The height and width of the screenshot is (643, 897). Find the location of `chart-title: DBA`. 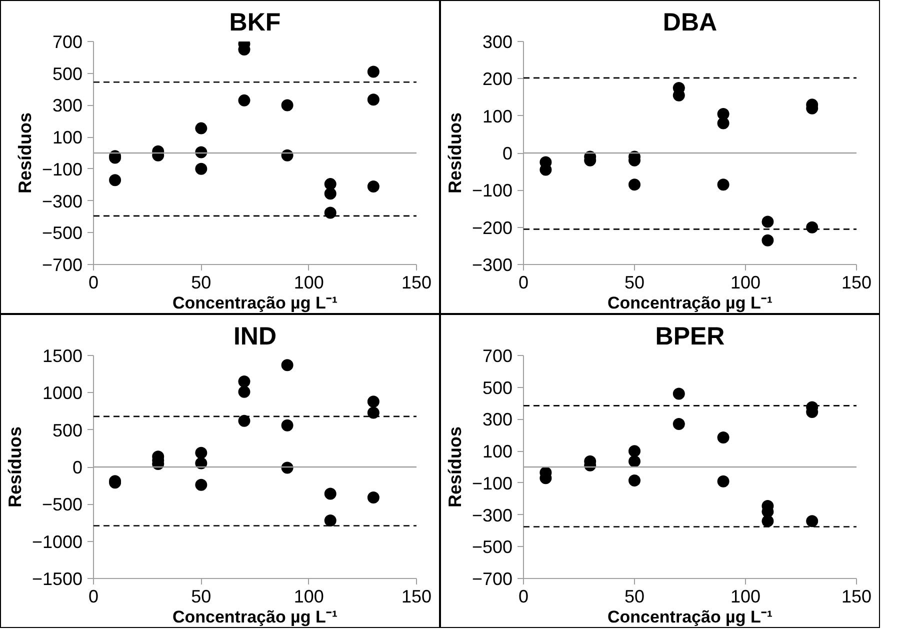

chart-title: DBA is located at coordinates (690, 22).